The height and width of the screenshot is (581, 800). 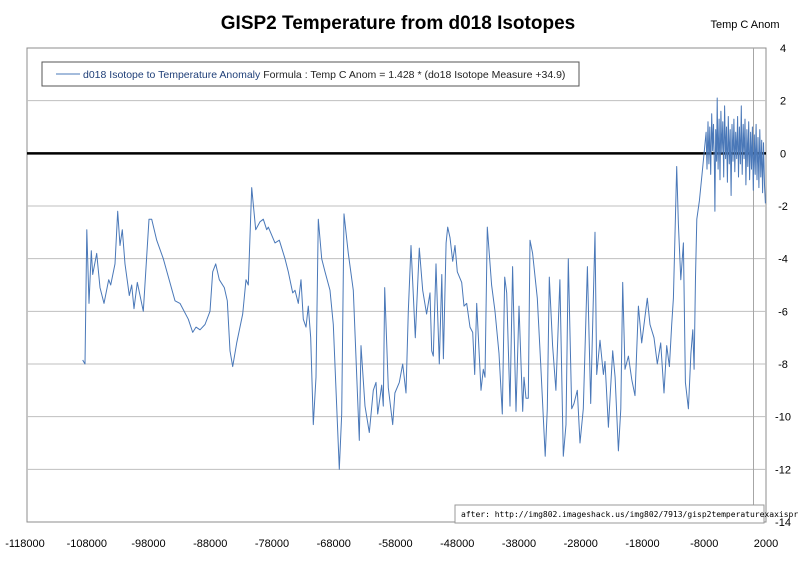 What do you see at coordinates (704, 544) in the screenshot?
I see `x-tick-label: -8000` at bounding box center [704, 544].